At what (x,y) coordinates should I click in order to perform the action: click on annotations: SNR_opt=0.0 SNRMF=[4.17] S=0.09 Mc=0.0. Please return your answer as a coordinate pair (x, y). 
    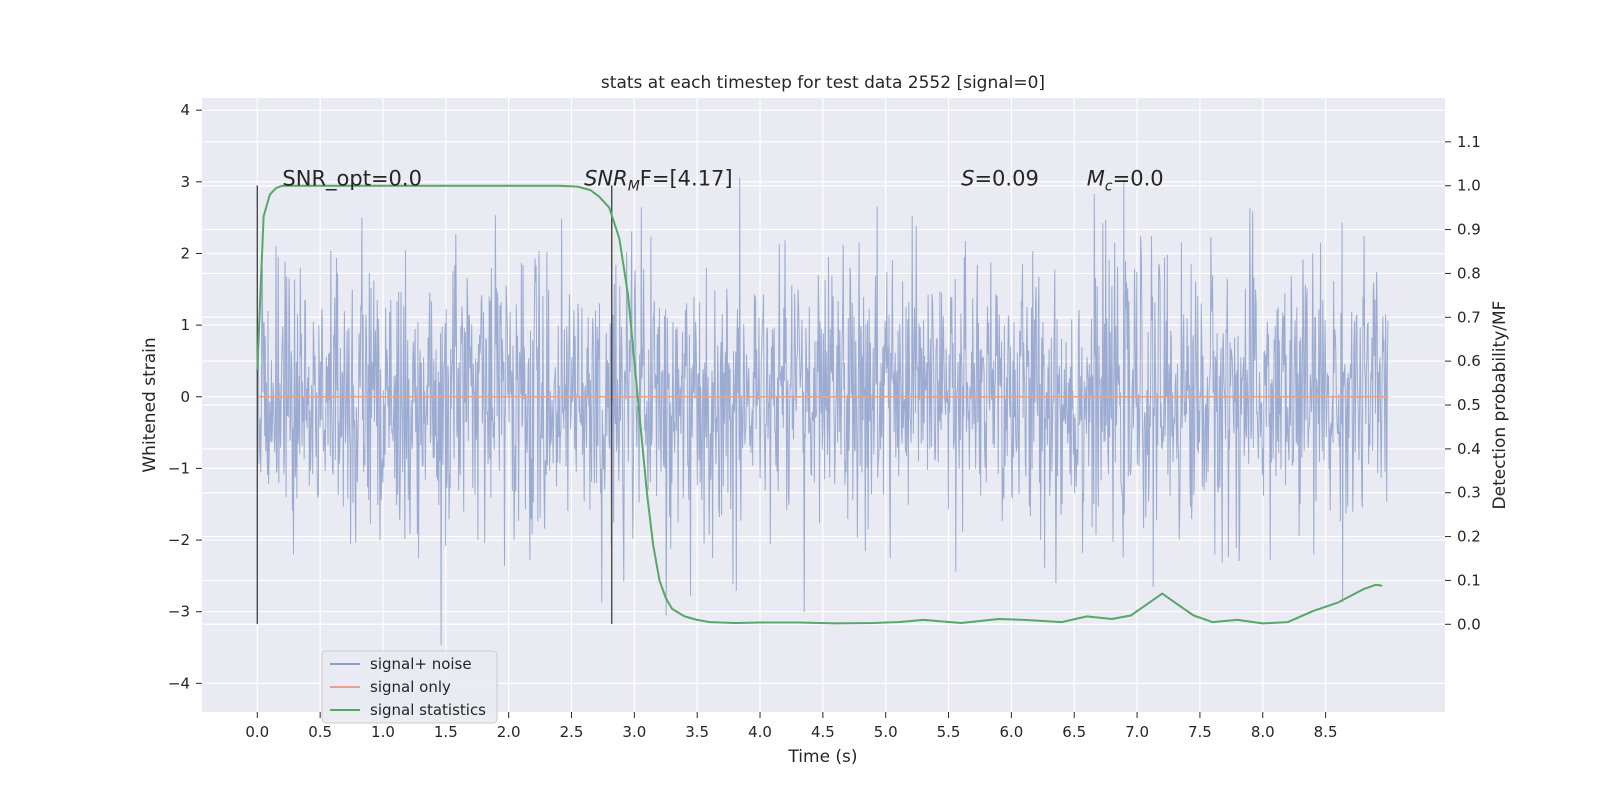
    Looking at the image, I should click on (722, 180).